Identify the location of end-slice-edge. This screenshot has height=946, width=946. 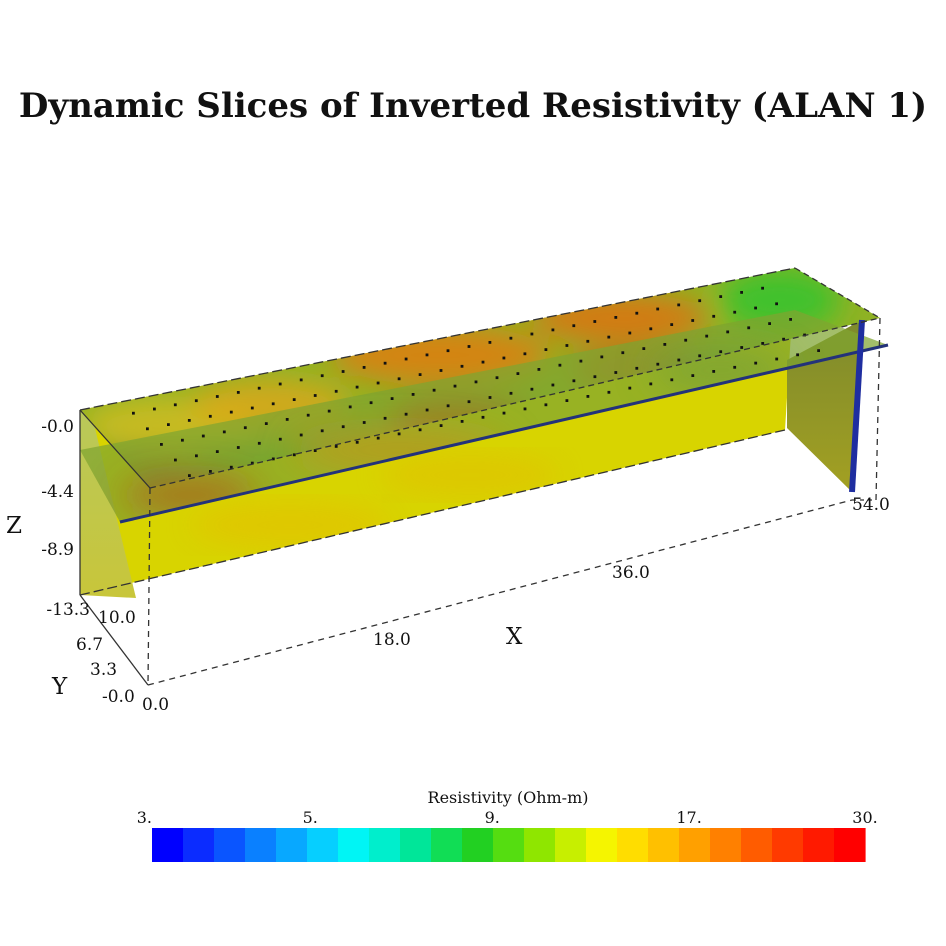
(857, 406).